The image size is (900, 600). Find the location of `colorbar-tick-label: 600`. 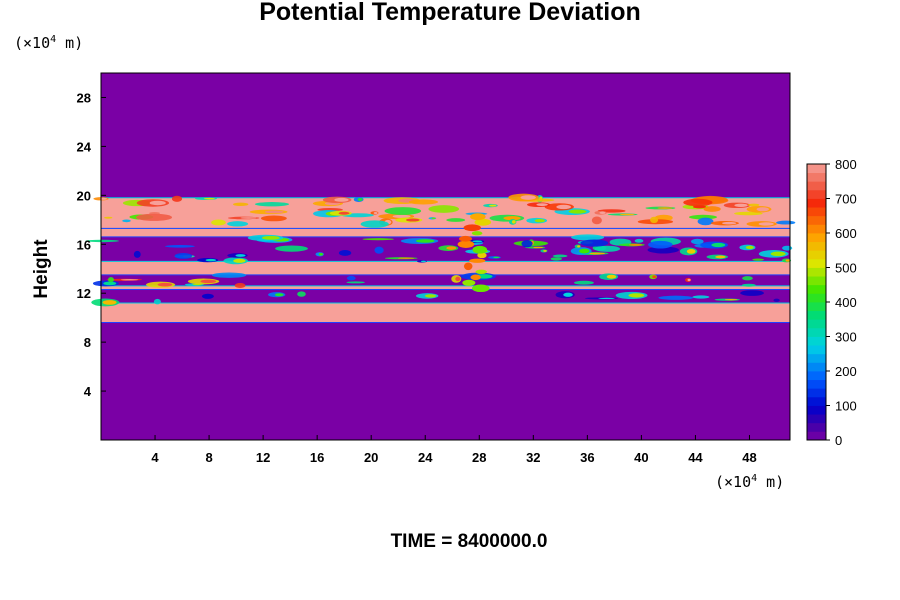

colorbar-tick-label: 600 is located at coordinates (846, 233).